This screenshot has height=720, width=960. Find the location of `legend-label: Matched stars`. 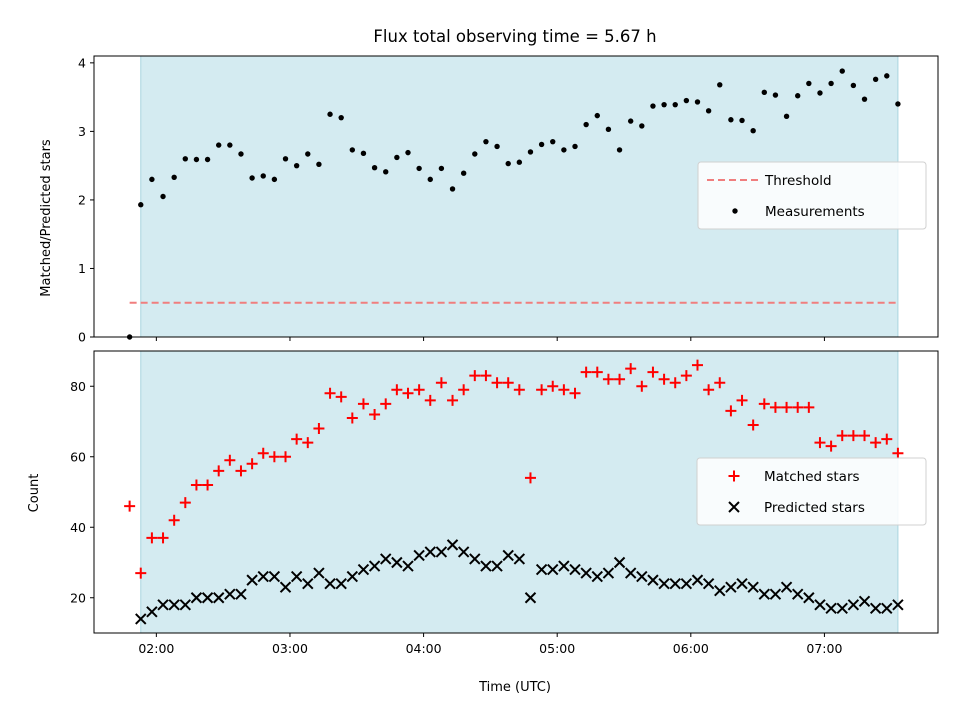

legend-label: Matched stars is located at coordinates (812, 477).